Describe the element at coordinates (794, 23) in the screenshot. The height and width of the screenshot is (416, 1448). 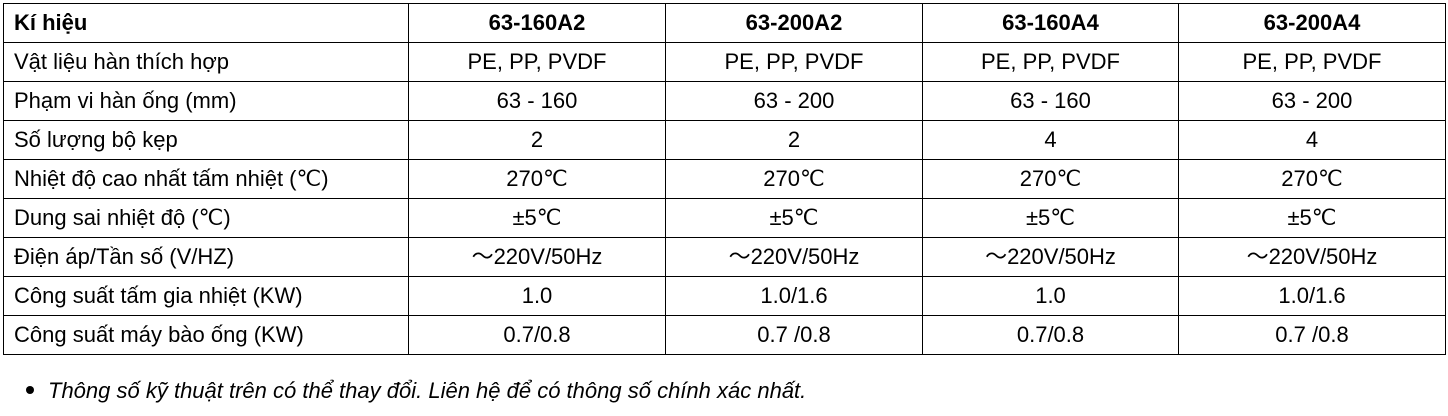
I see `table-cell: 63-200A2` at that location.